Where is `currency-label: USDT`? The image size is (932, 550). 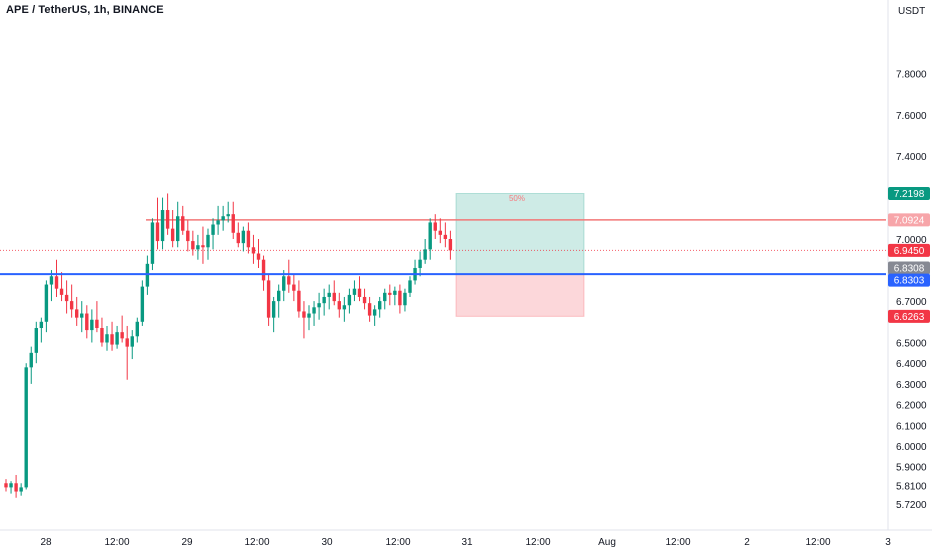
currency-label: USDT is located at coordinates (911, 11).